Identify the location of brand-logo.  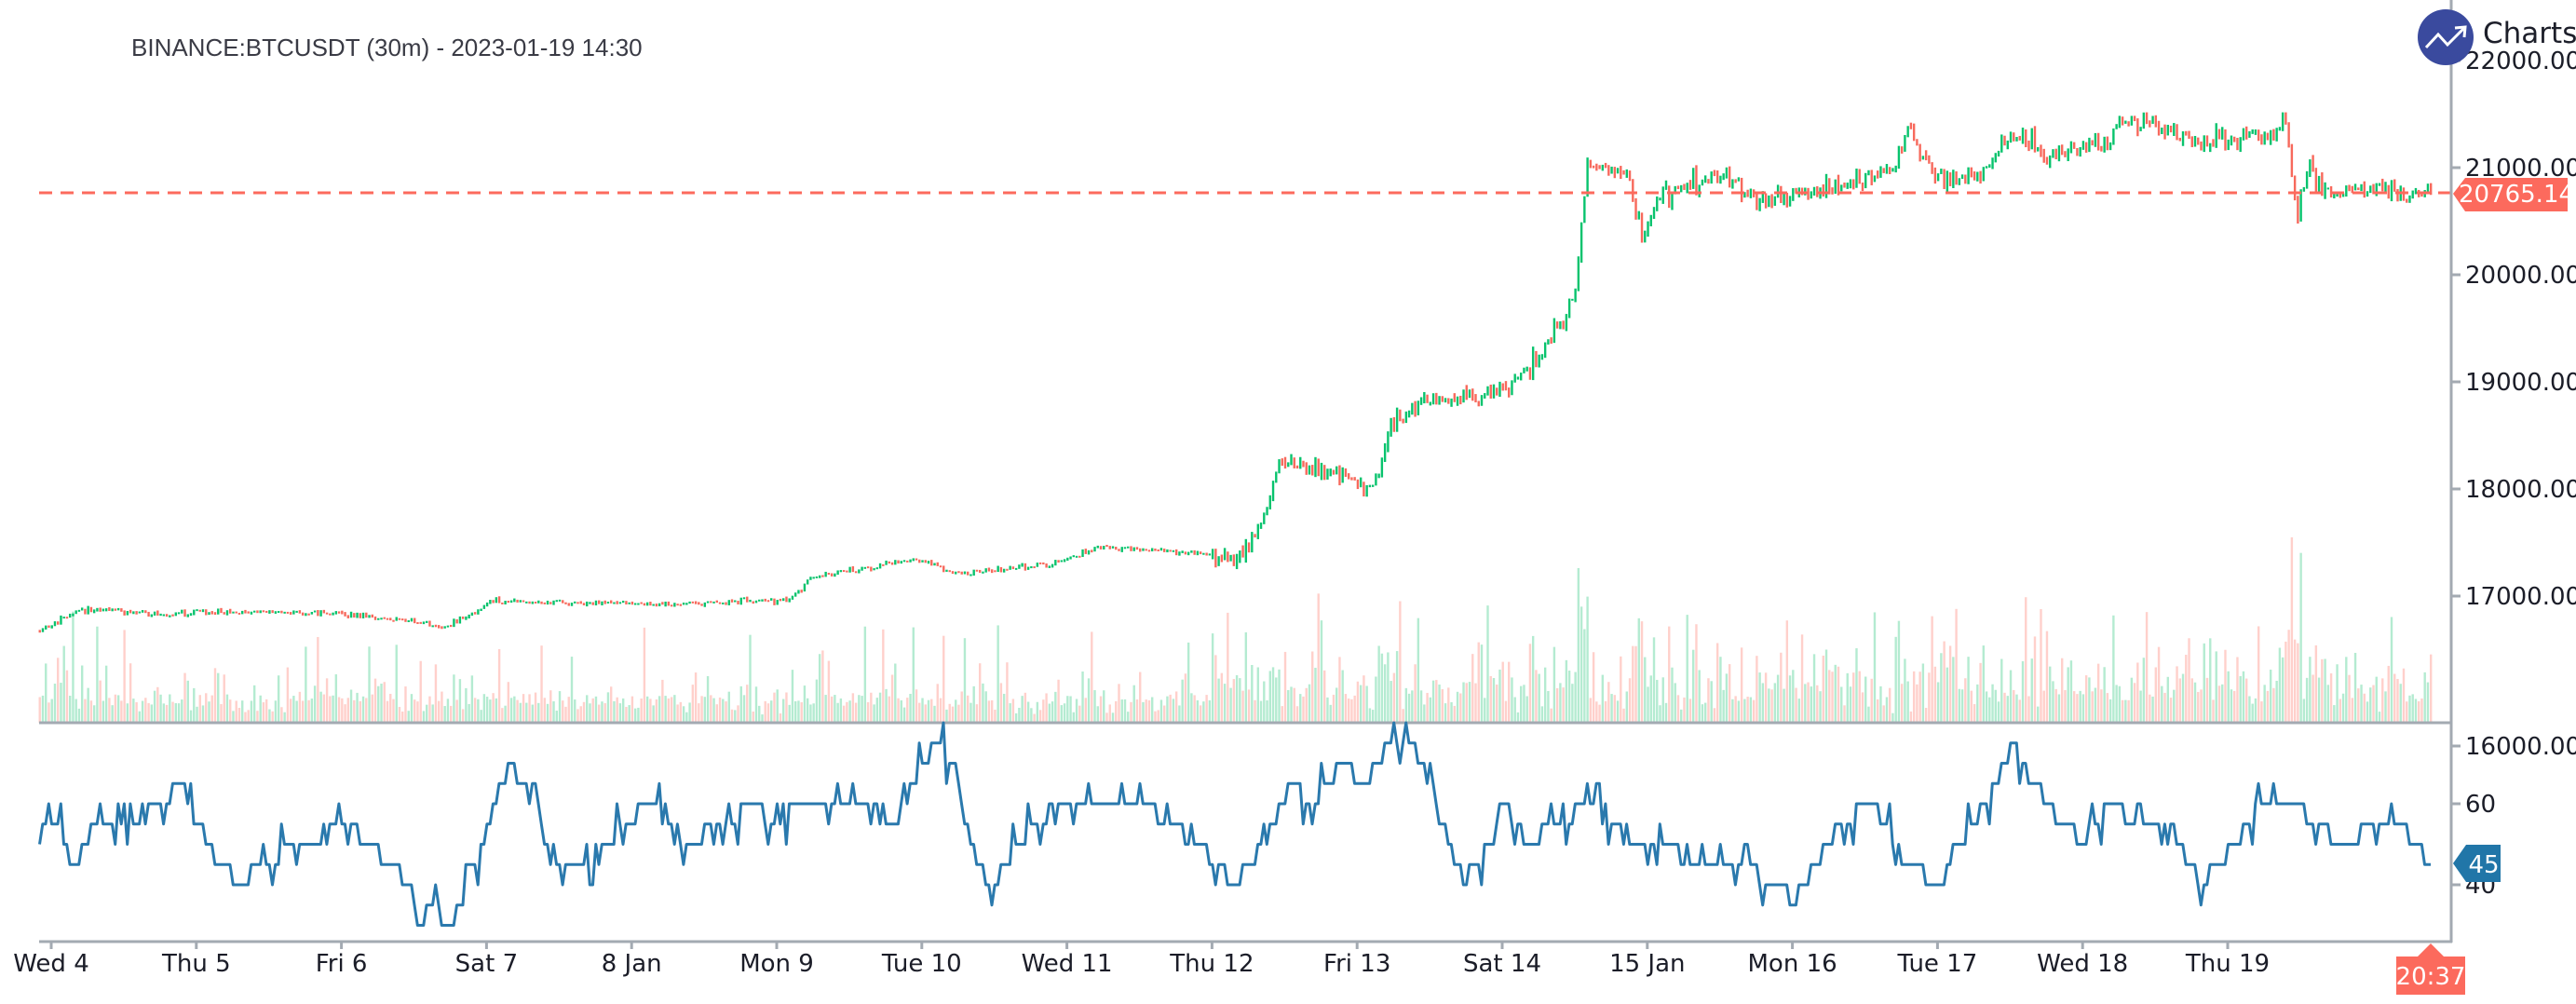
(2446, 37).